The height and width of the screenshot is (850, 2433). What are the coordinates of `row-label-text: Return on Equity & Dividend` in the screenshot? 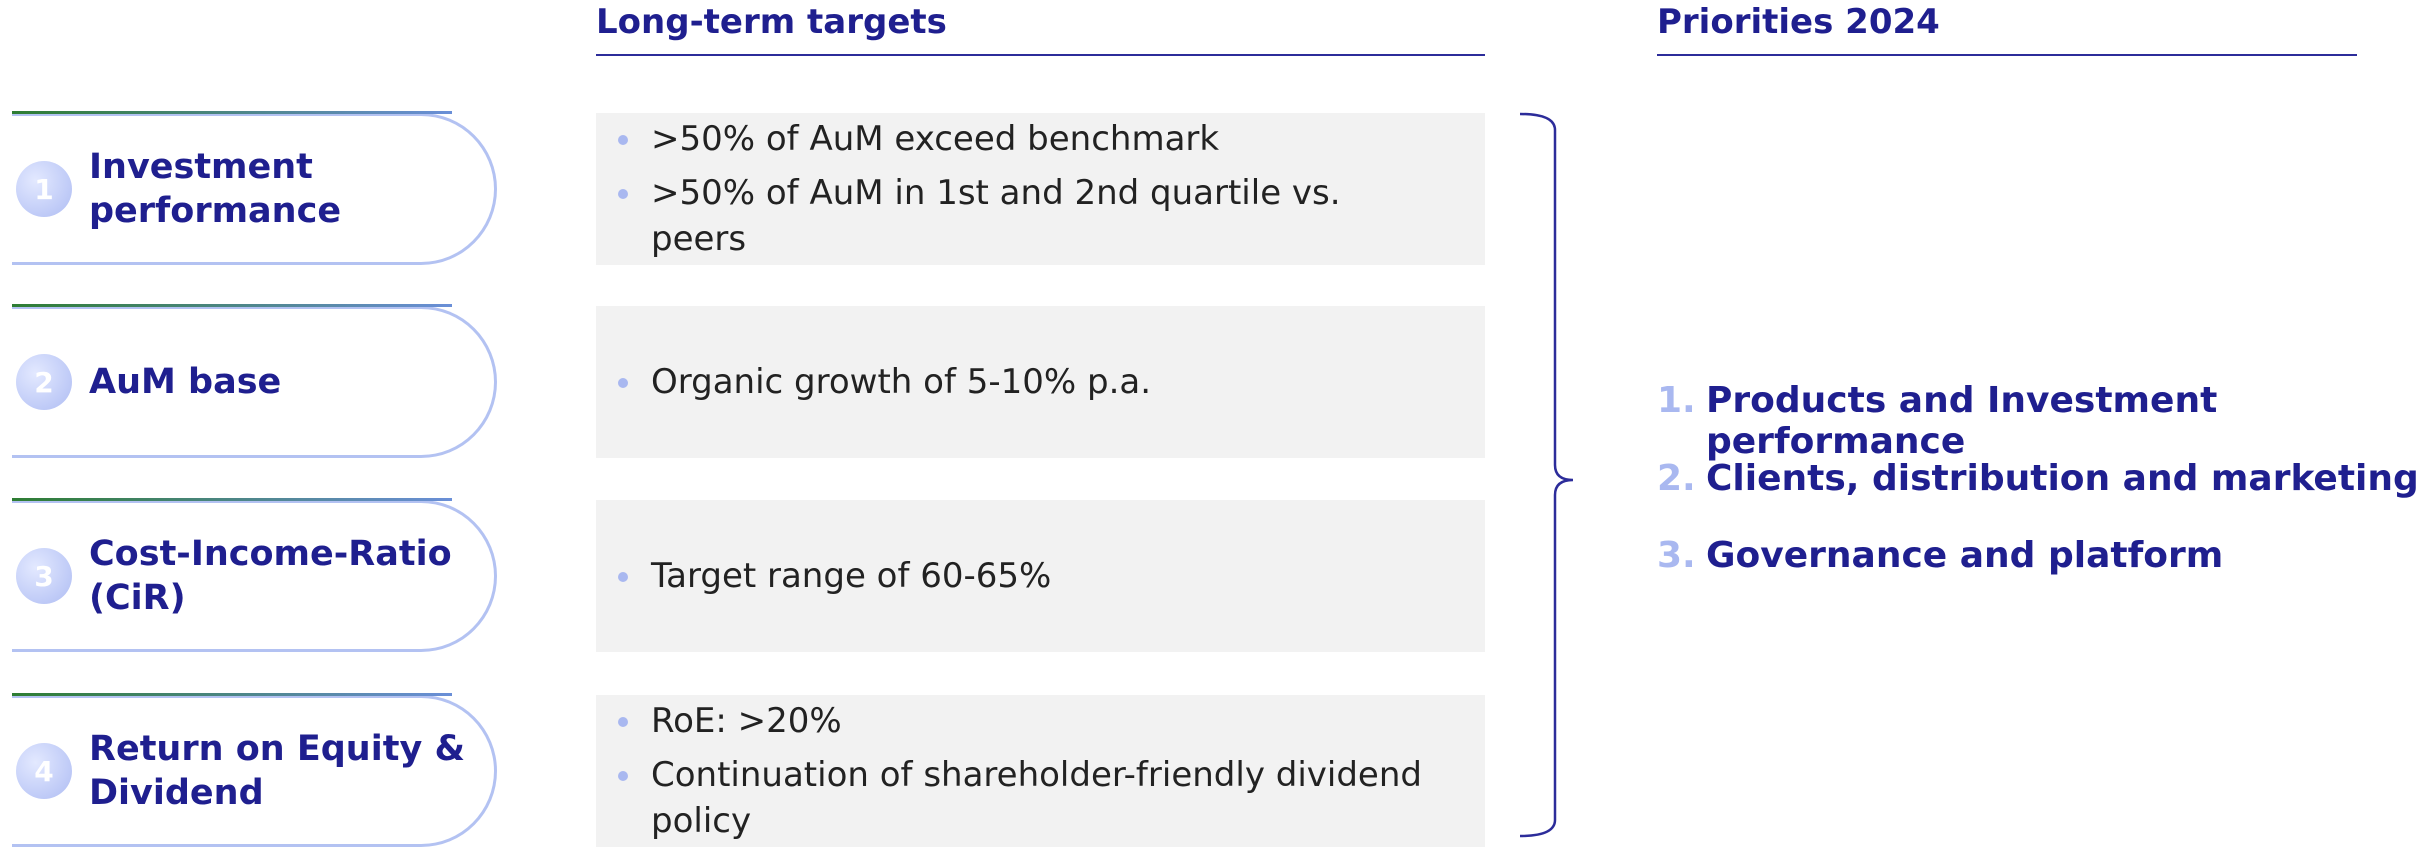 It's located at (277, 771).